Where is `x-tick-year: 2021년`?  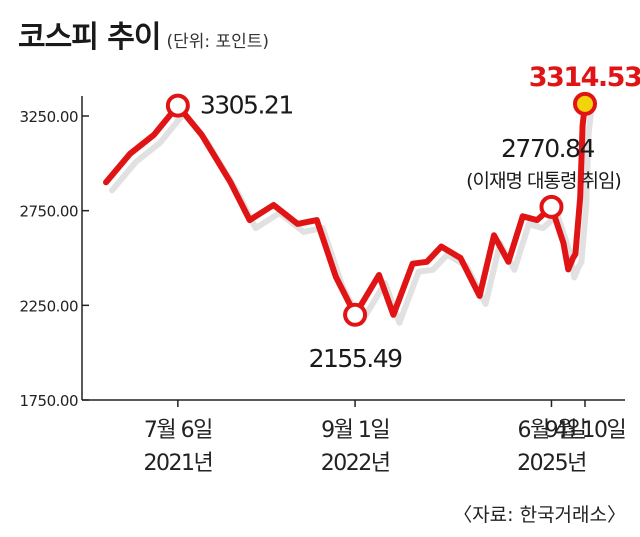 x-tick-year: 2021년 is located at coordinates (177, 463).